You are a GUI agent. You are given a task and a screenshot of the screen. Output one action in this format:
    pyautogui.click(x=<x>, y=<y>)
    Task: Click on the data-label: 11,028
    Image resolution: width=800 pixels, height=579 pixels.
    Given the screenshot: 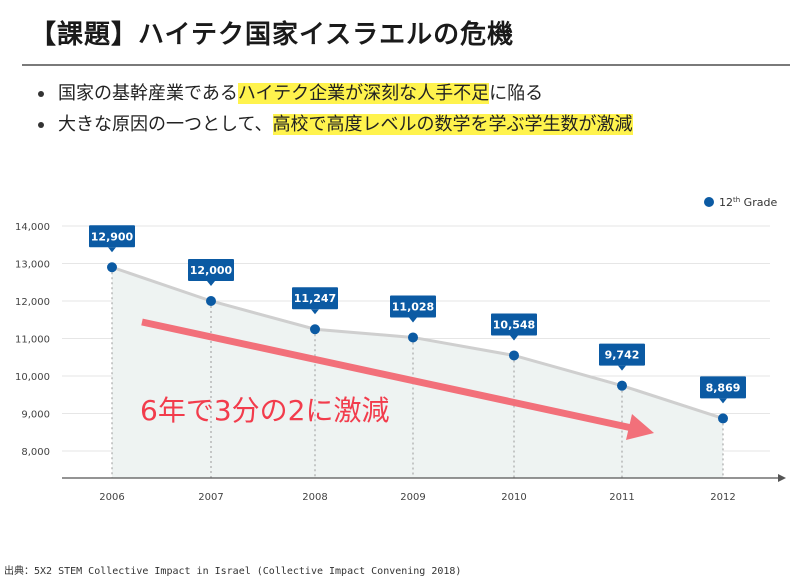 What is the action you would take?
    pyautogui.click(x=413, y=309)
    